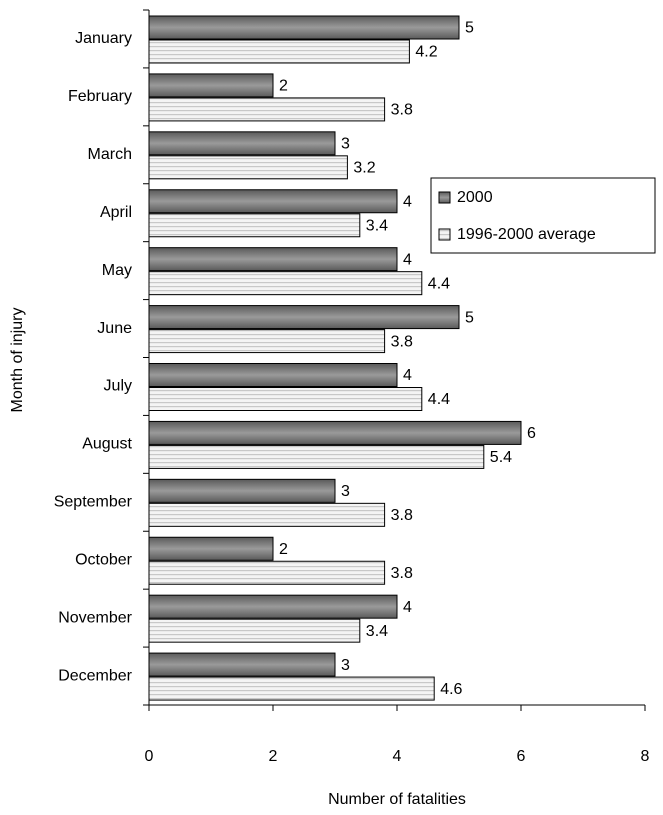 Image resolution: width=663 pixels, height=815 pixels. Describe the element at coordinates (116, 212) in the screenshot. I see `y-tick-label: April` at that location.